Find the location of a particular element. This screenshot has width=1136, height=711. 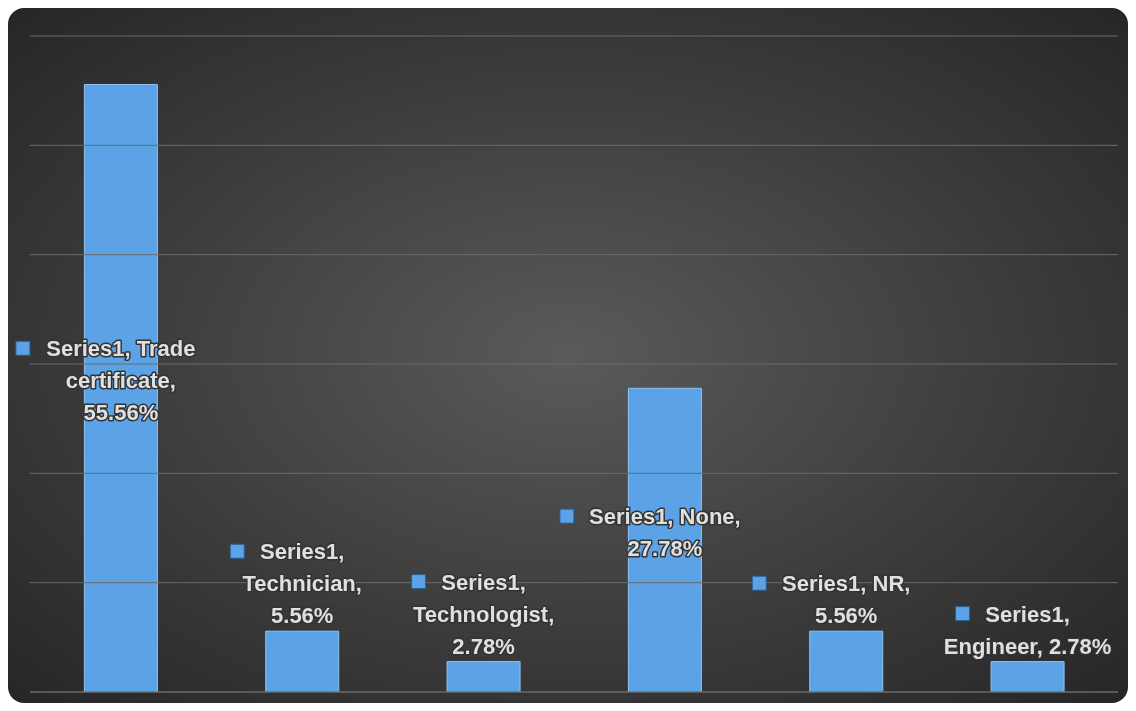

data-label: Series1, Technician, 5.56% is located at coordinates (302, 584).